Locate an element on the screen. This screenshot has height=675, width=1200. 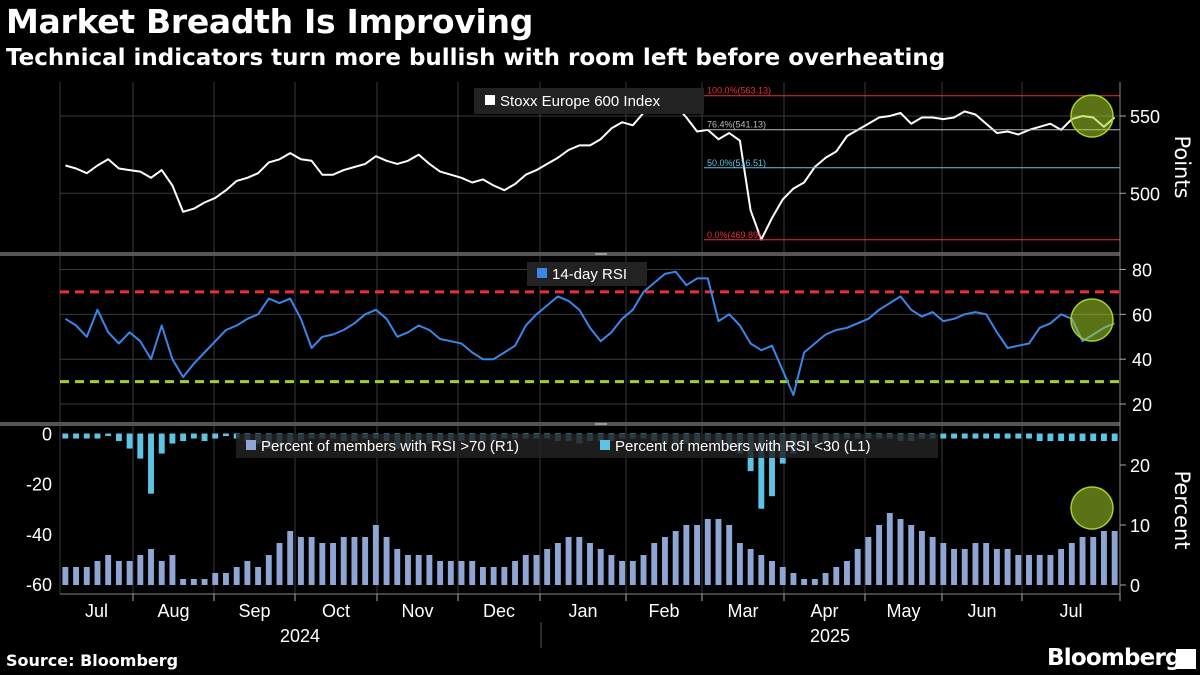
price-legend-box is located at coordinates (589, 101).